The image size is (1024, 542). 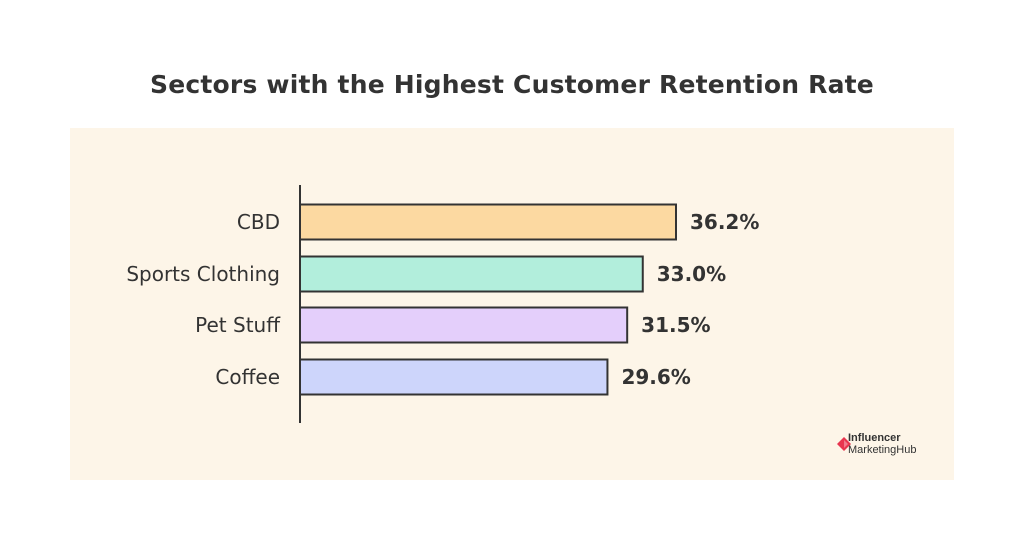 I want to click on value-label: 31.5%, so click(x=675, y=325).